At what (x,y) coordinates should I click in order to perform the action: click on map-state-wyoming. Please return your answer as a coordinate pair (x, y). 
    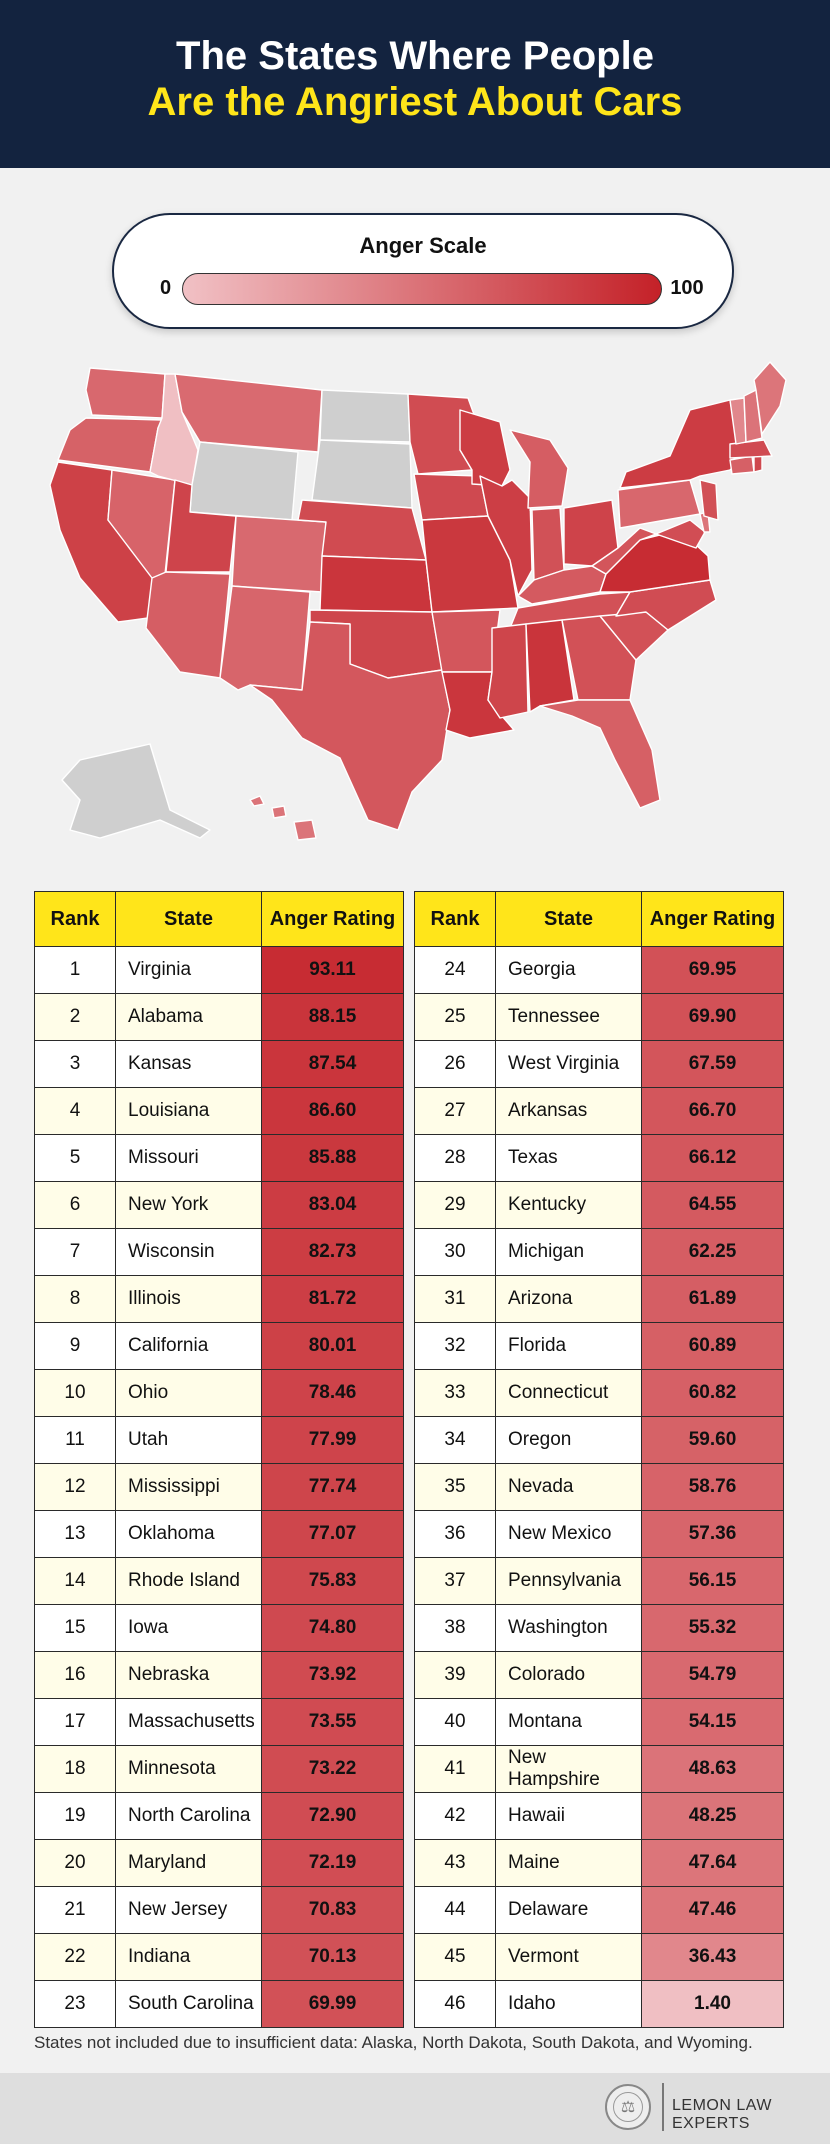
    Looking at the image, I should click on (244, 481).